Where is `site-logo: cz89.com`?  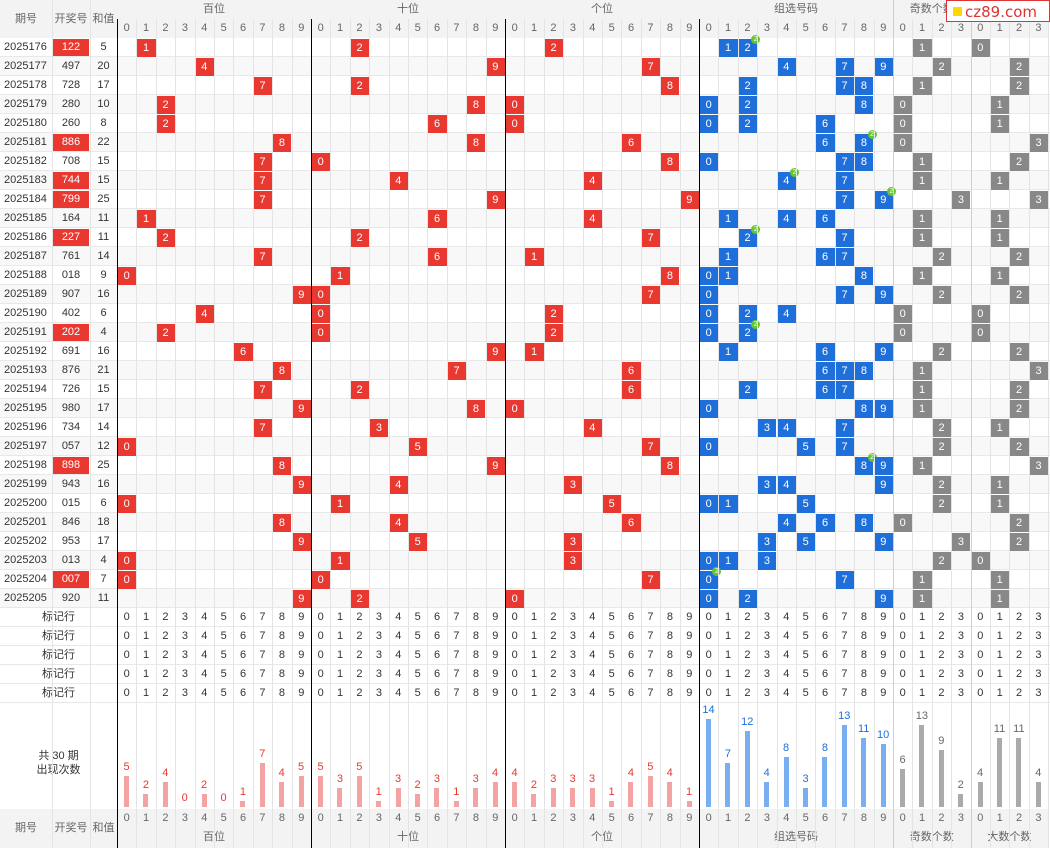 site-logo: cz89.com is located at coordinates (998, 11).